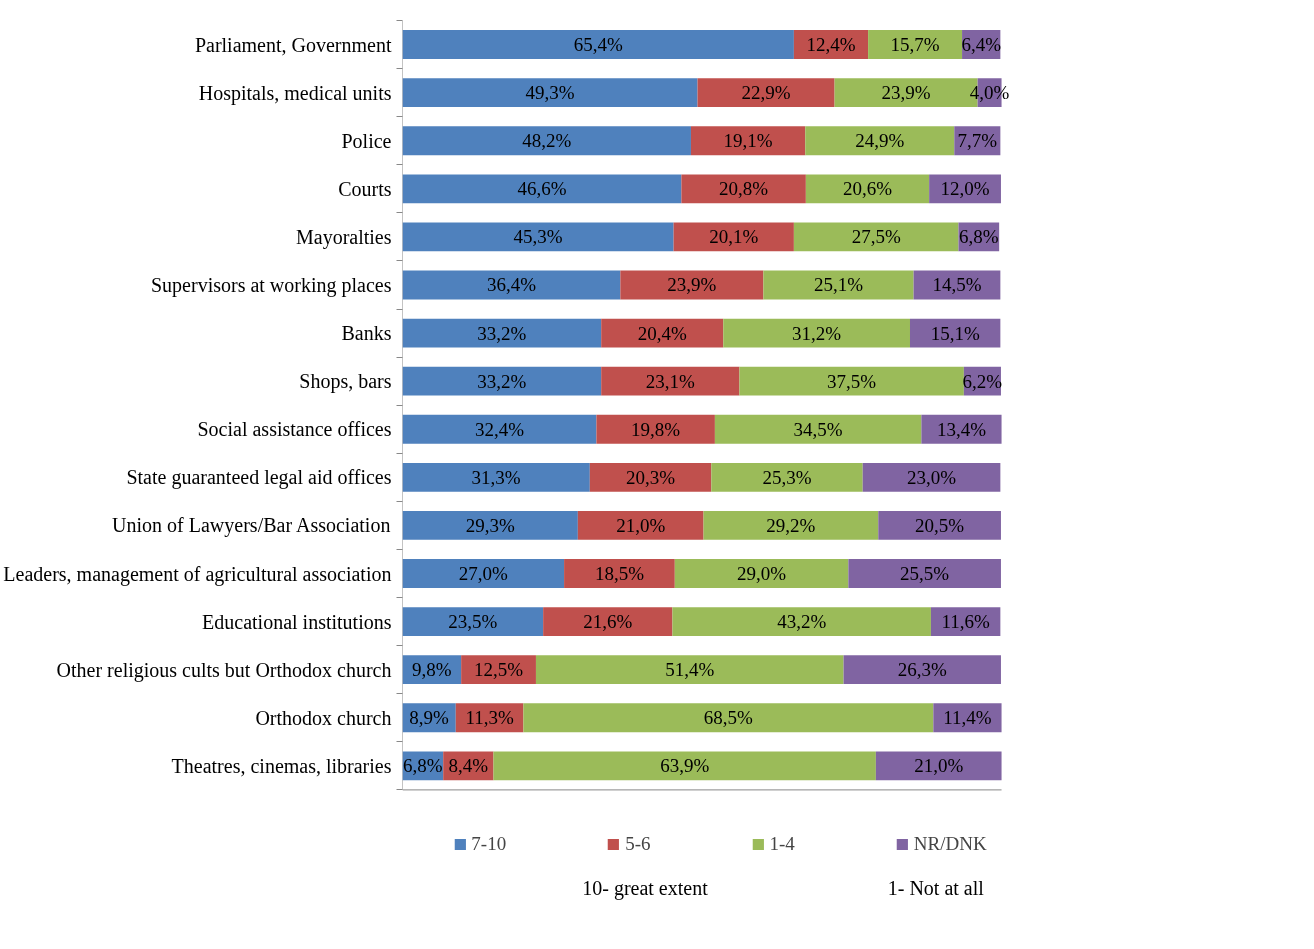 The image size is (1314, 949). What do you see at coordinates (782, 844) in the screenshot?
I see `legend-label: 1-4` at bounding box center [782, 844].